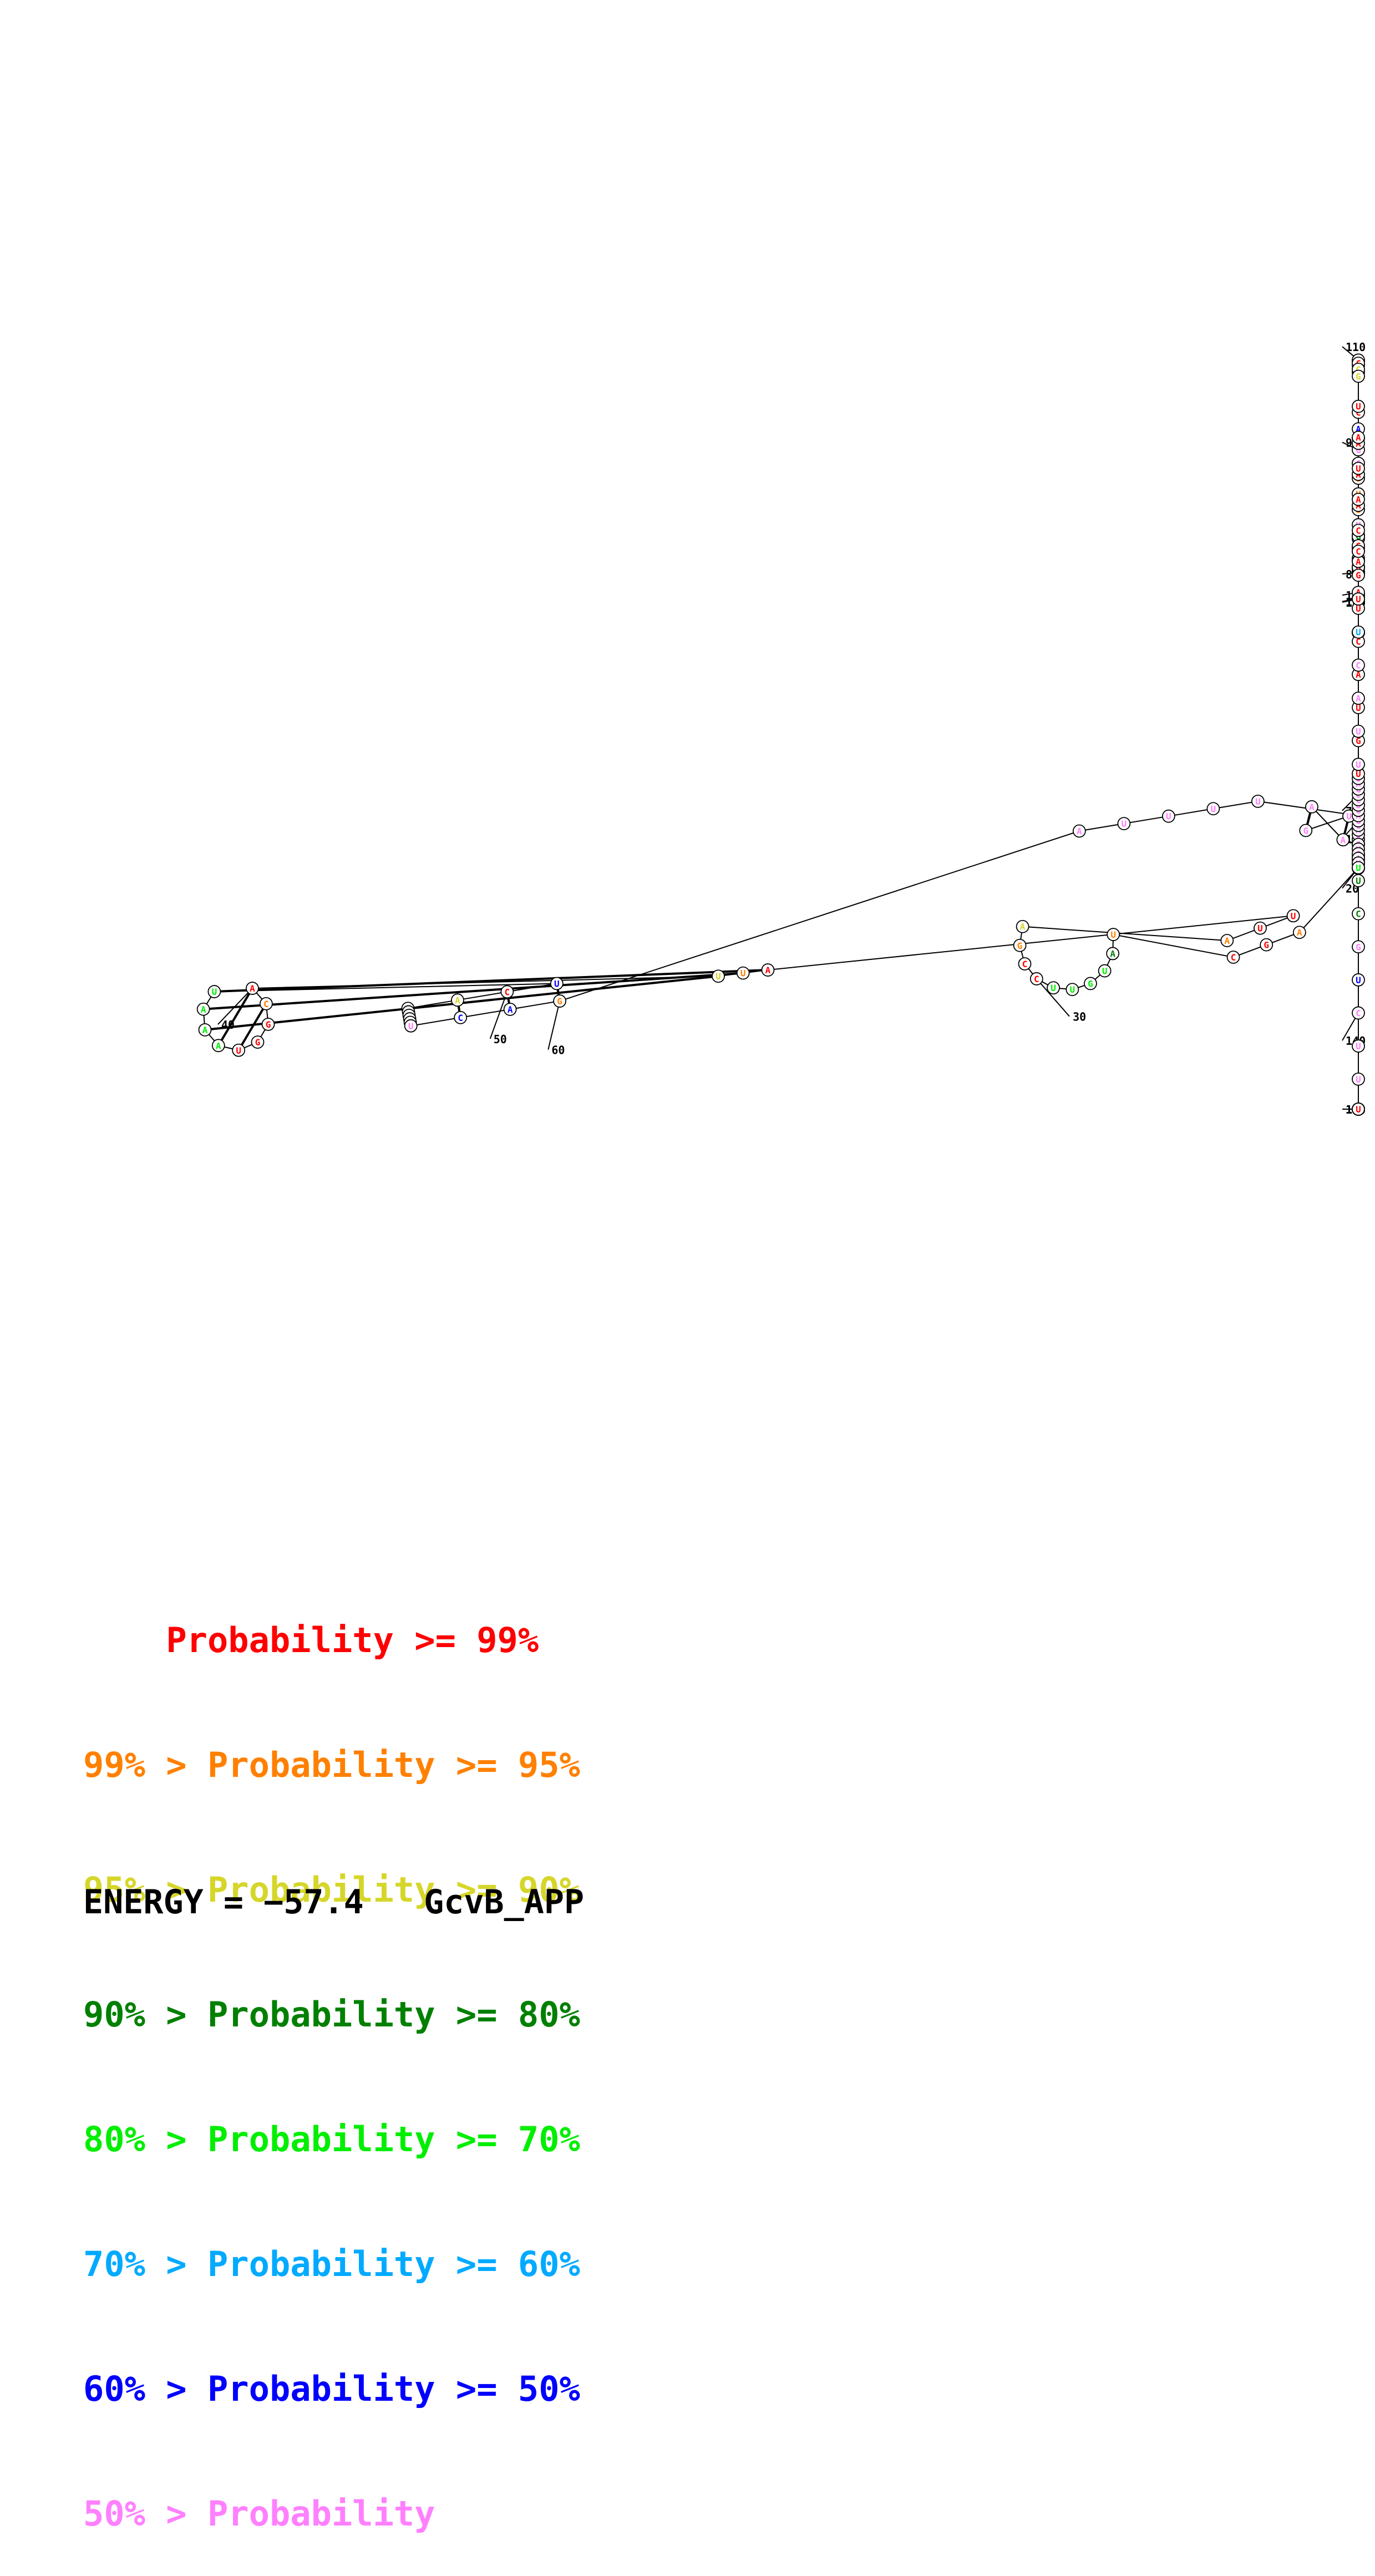  Describe the element at coordinates (331, 2139) in the screenshot. I see `legend-row: 80% > Probability >= 70%` at that location.